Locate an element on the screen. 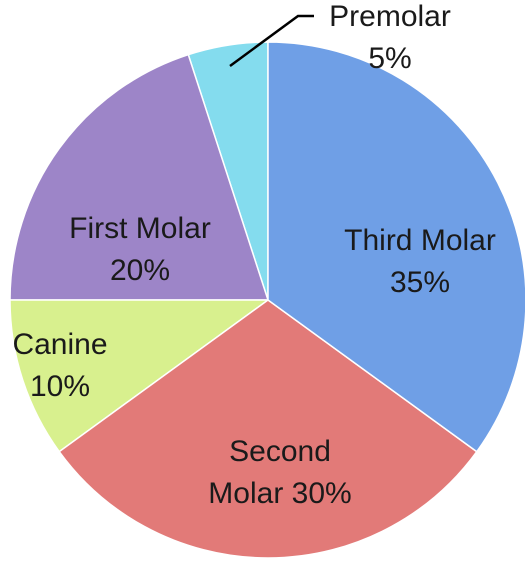 The width and height of the screenshot is (525, 570). leader-line is located at coordinates (271, 41).